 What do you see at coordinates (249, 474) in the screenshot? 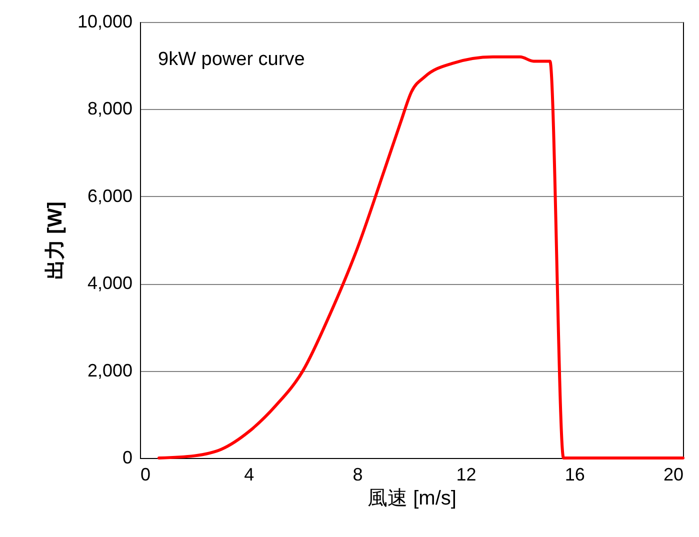
I see `x-tick-label: 4` at bounding box center [249, 474].